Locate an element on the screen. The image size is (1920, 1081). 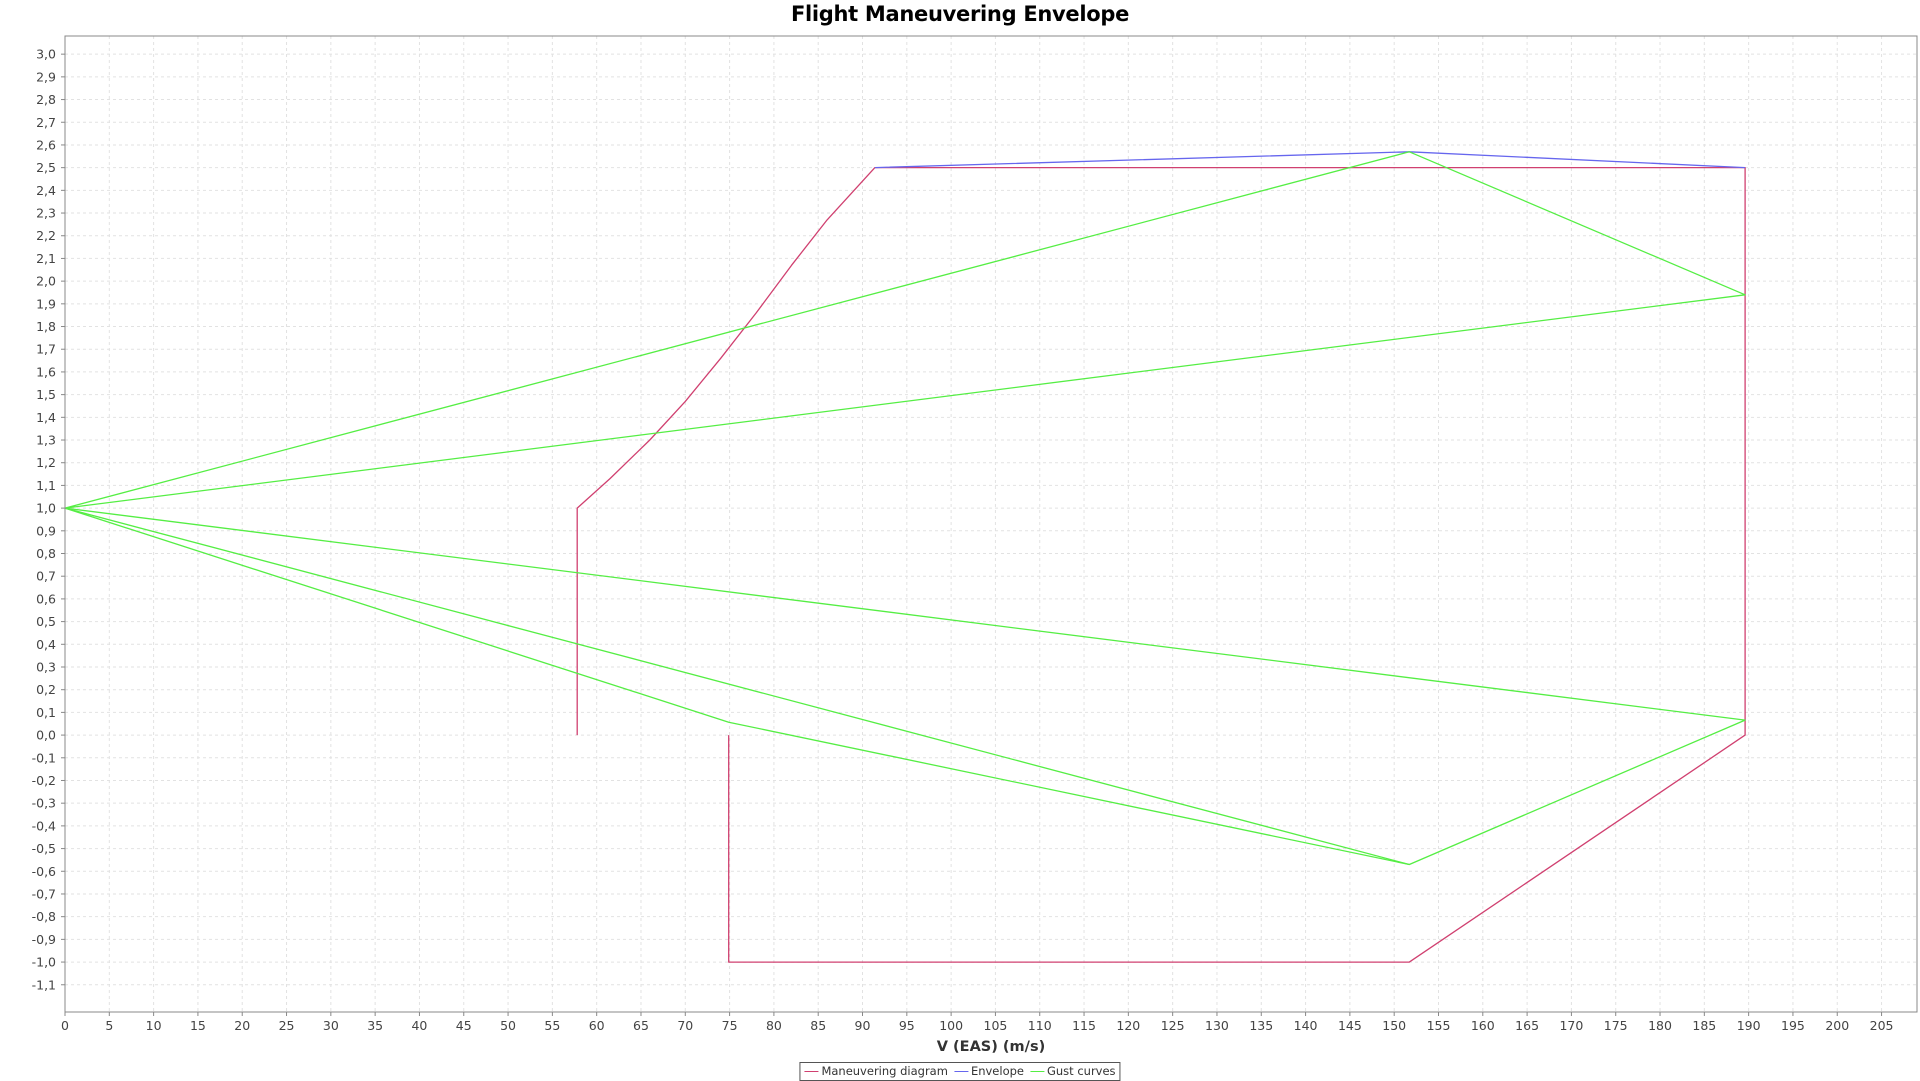
y-tick-label: 0,5 is located at coordinates (46, 621).